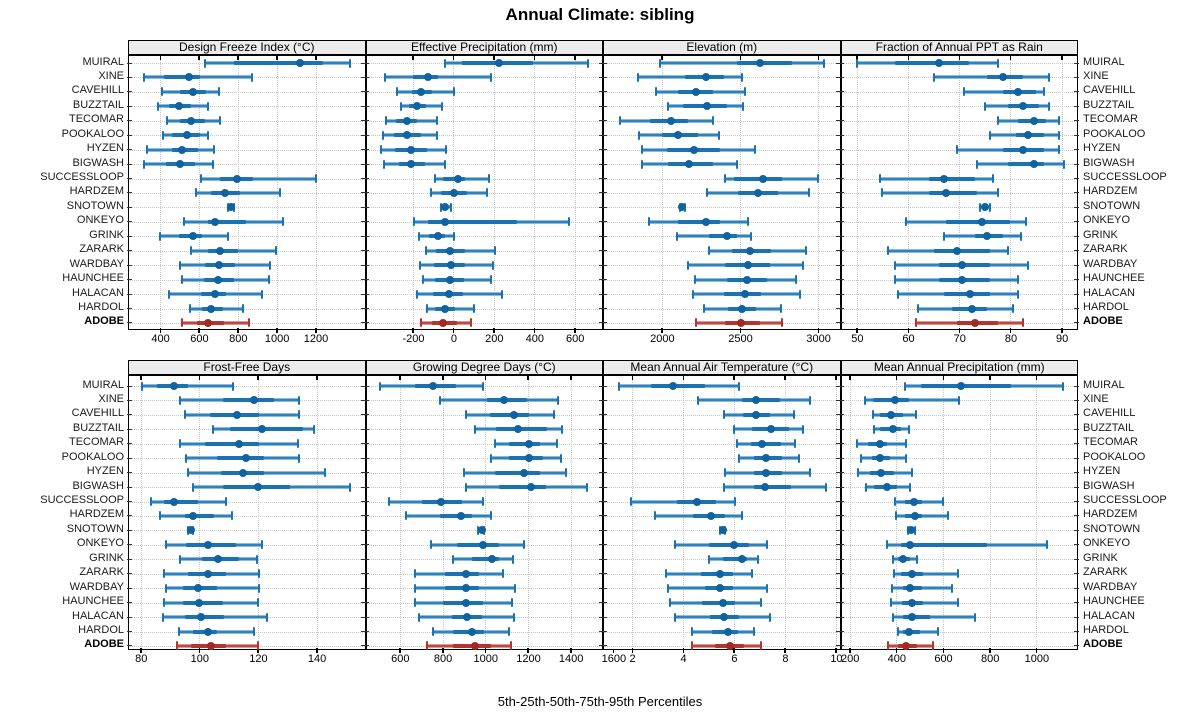 Image resolution: width=1200 pixels, height=725 pixels. I want to click on site-label-left-xine: XINE, so click(111, 398).